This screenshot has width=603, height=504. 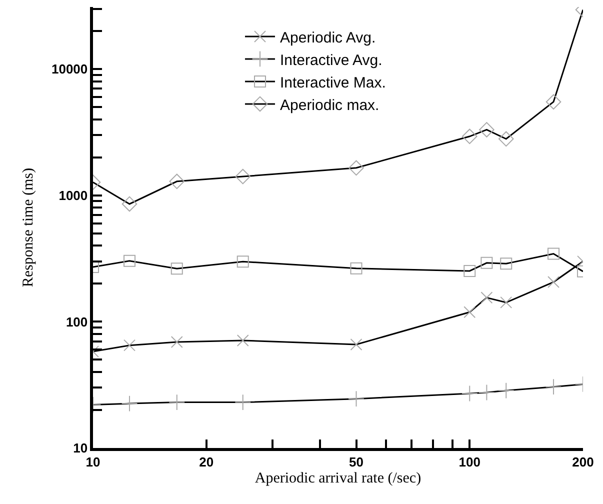 I want to click on y-tick-label: 10, so click(x=80, y=448).